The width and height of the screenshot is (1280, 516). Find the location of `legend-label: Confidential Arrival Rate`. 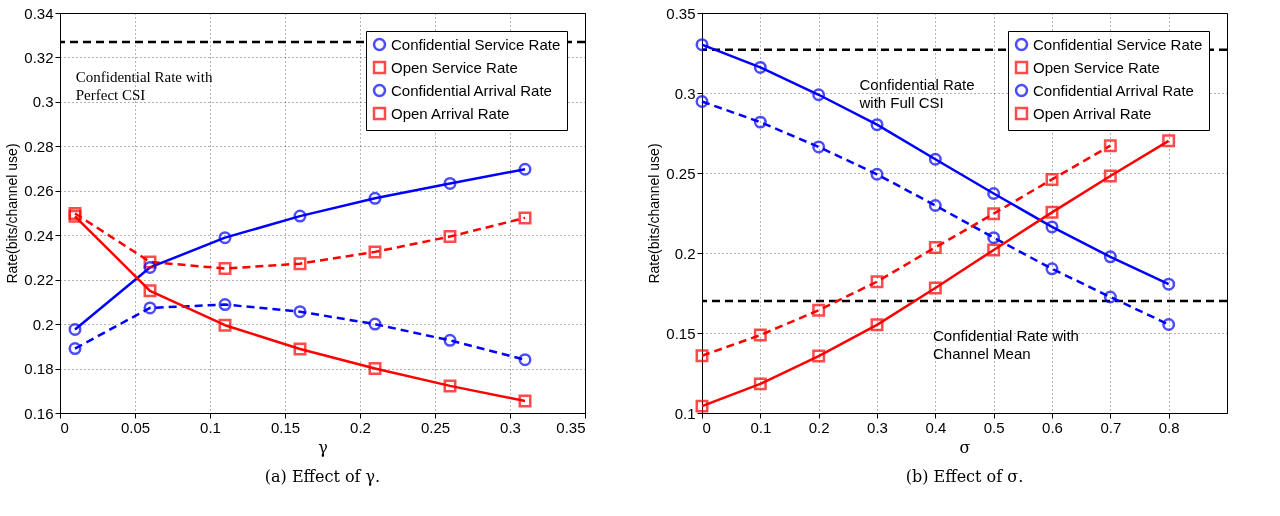

legend-label: Confidential Arrival Rate is located at coordinates (471, 90).